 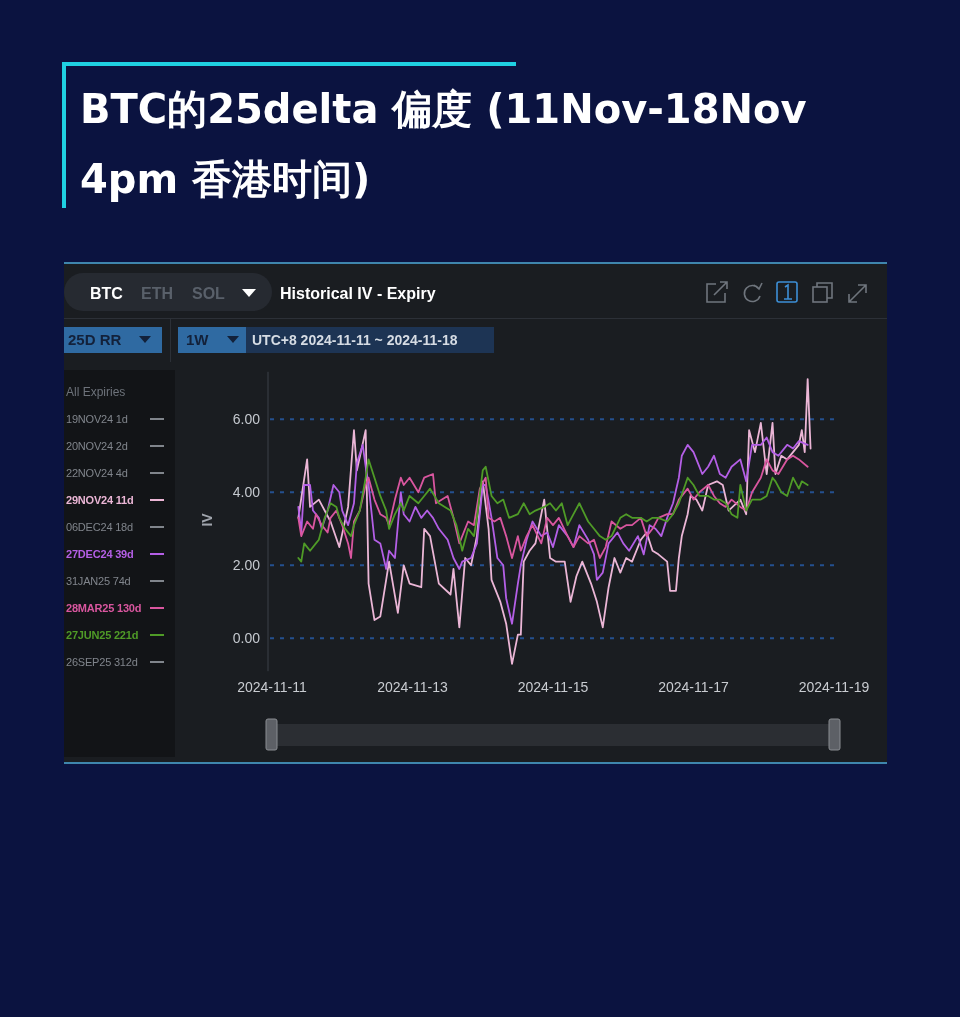 I want to click on chart-title: BTC的25delta 偏度 (11Nov-18Nov 4pm 香港时间), so click(x=443, y=144).